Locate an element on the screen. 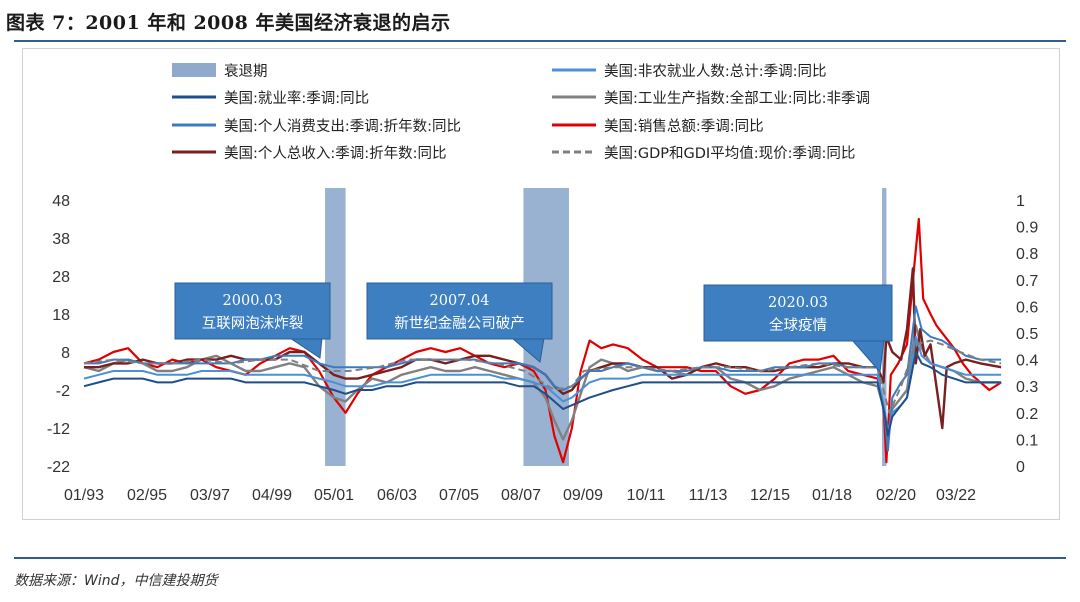 Image resolution: width=1080 pixels, height=602 pixels. callout-label: 互联网泡沫炸裂 is located at coordinates (253, 323).